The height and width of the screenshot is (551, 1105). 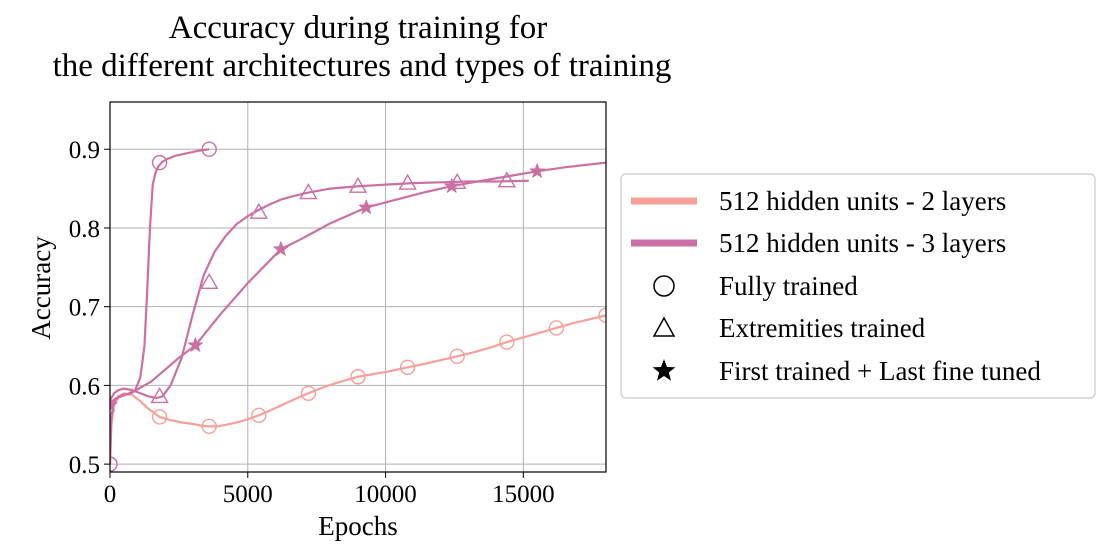 What do you see at coordinates (822, 328) in the screenshot?
I see `legend-label: Extremities trained` at bounding box center [822, 328].